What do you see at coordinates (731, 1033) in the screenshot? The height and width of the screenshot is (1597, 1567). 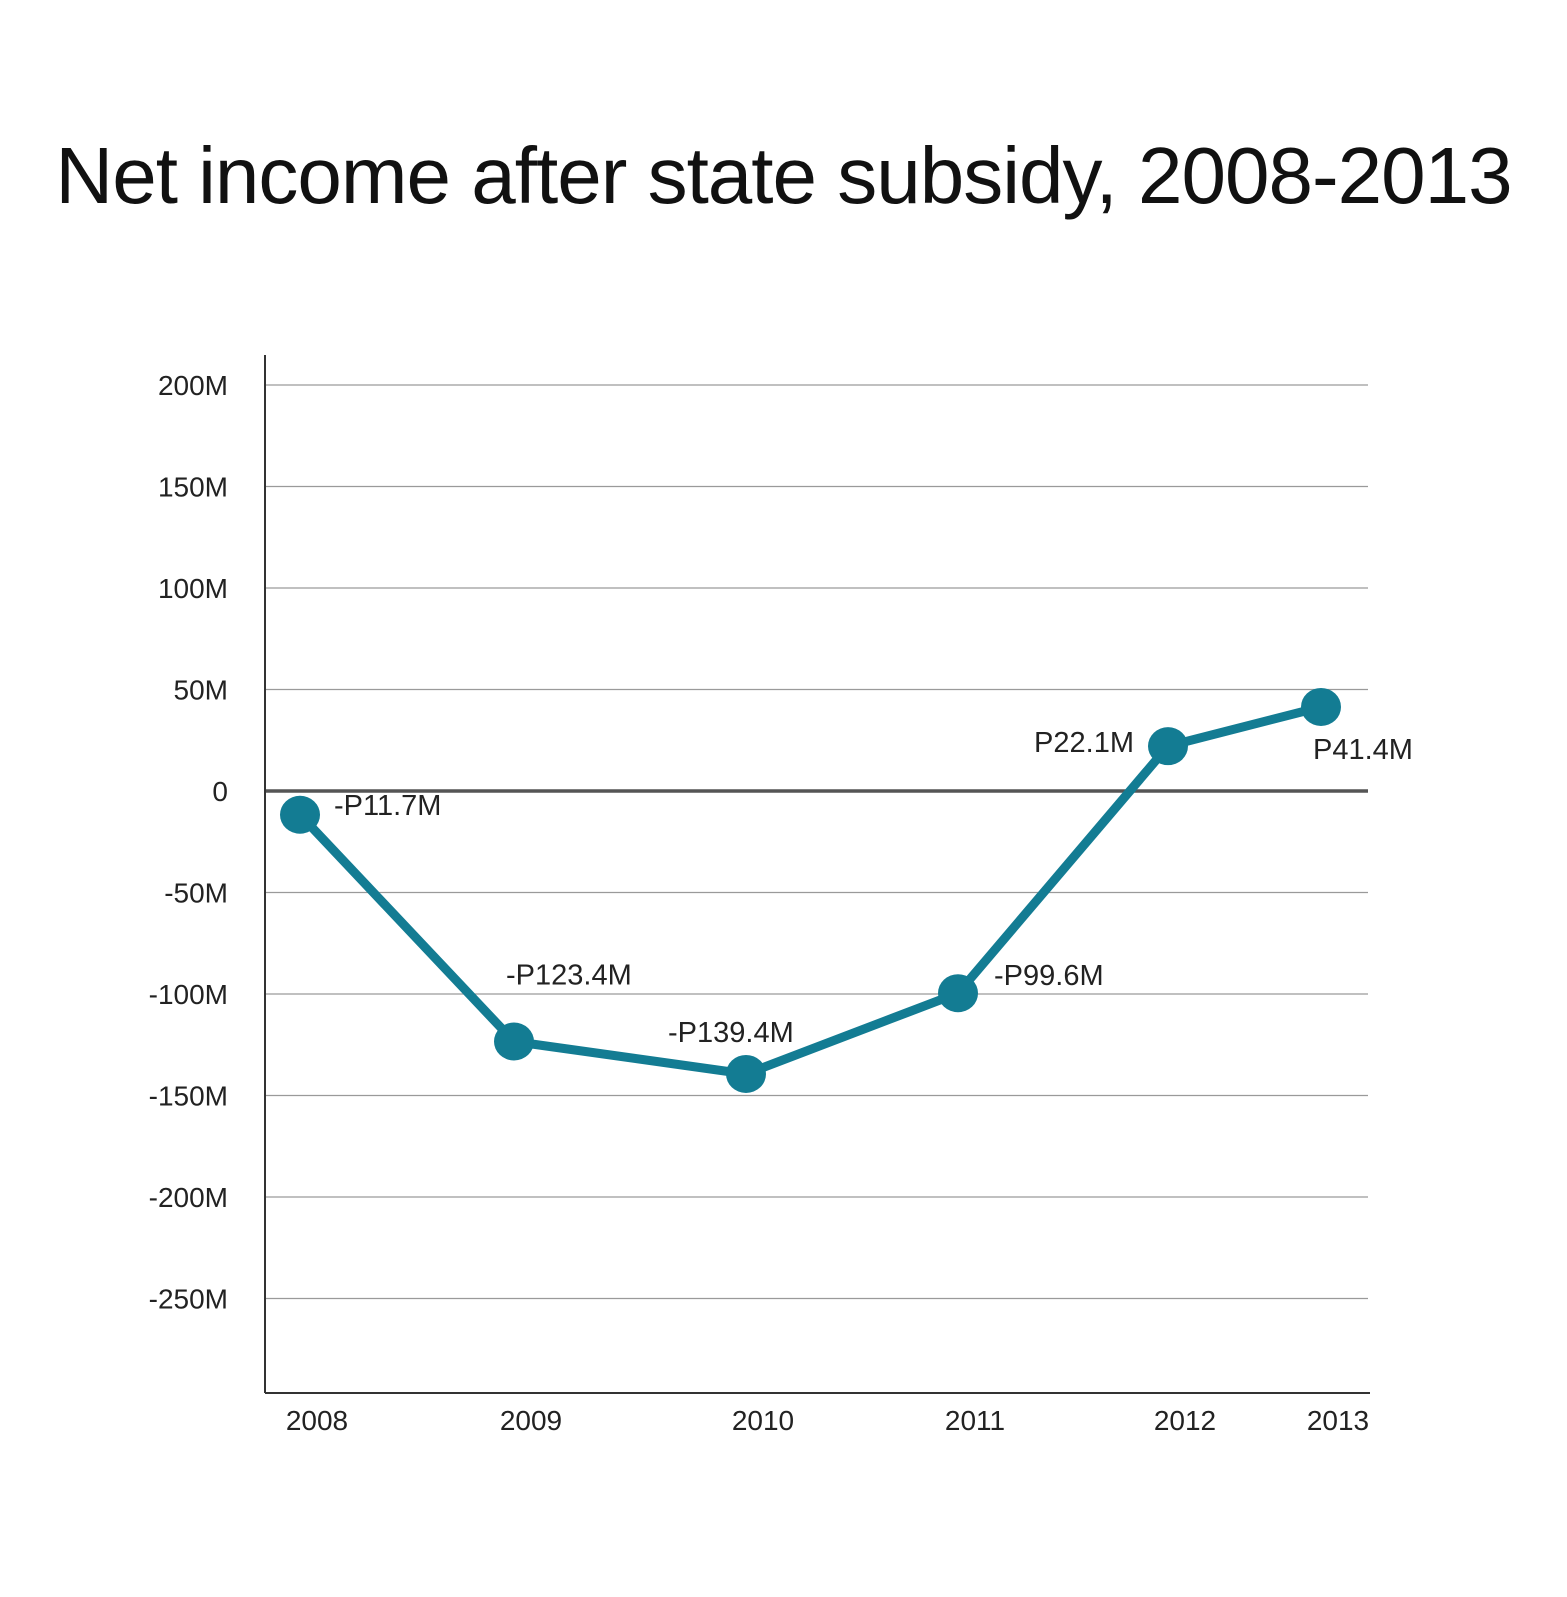 I see `data-label: -P139.4M` at bounding box center [731, 1033].